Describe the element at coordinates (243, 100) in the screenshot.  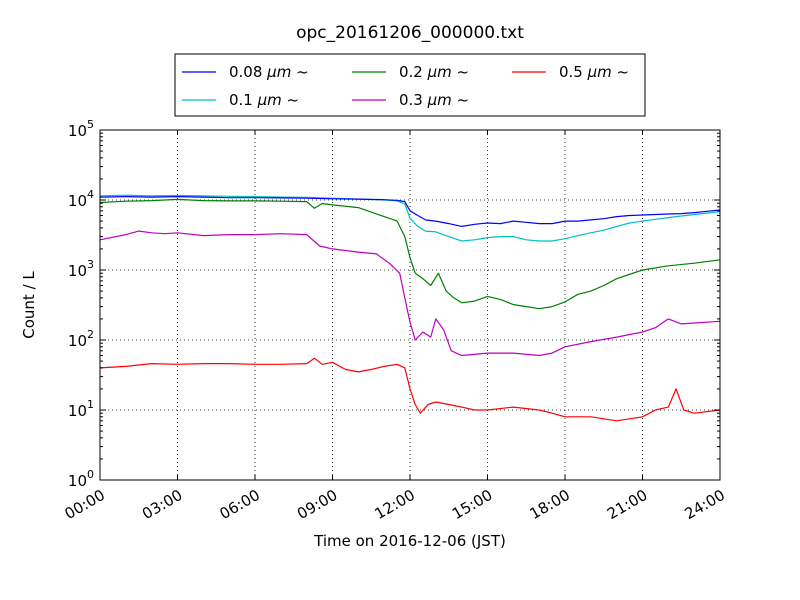
I see `legend-label-size: 0.1` at that location.